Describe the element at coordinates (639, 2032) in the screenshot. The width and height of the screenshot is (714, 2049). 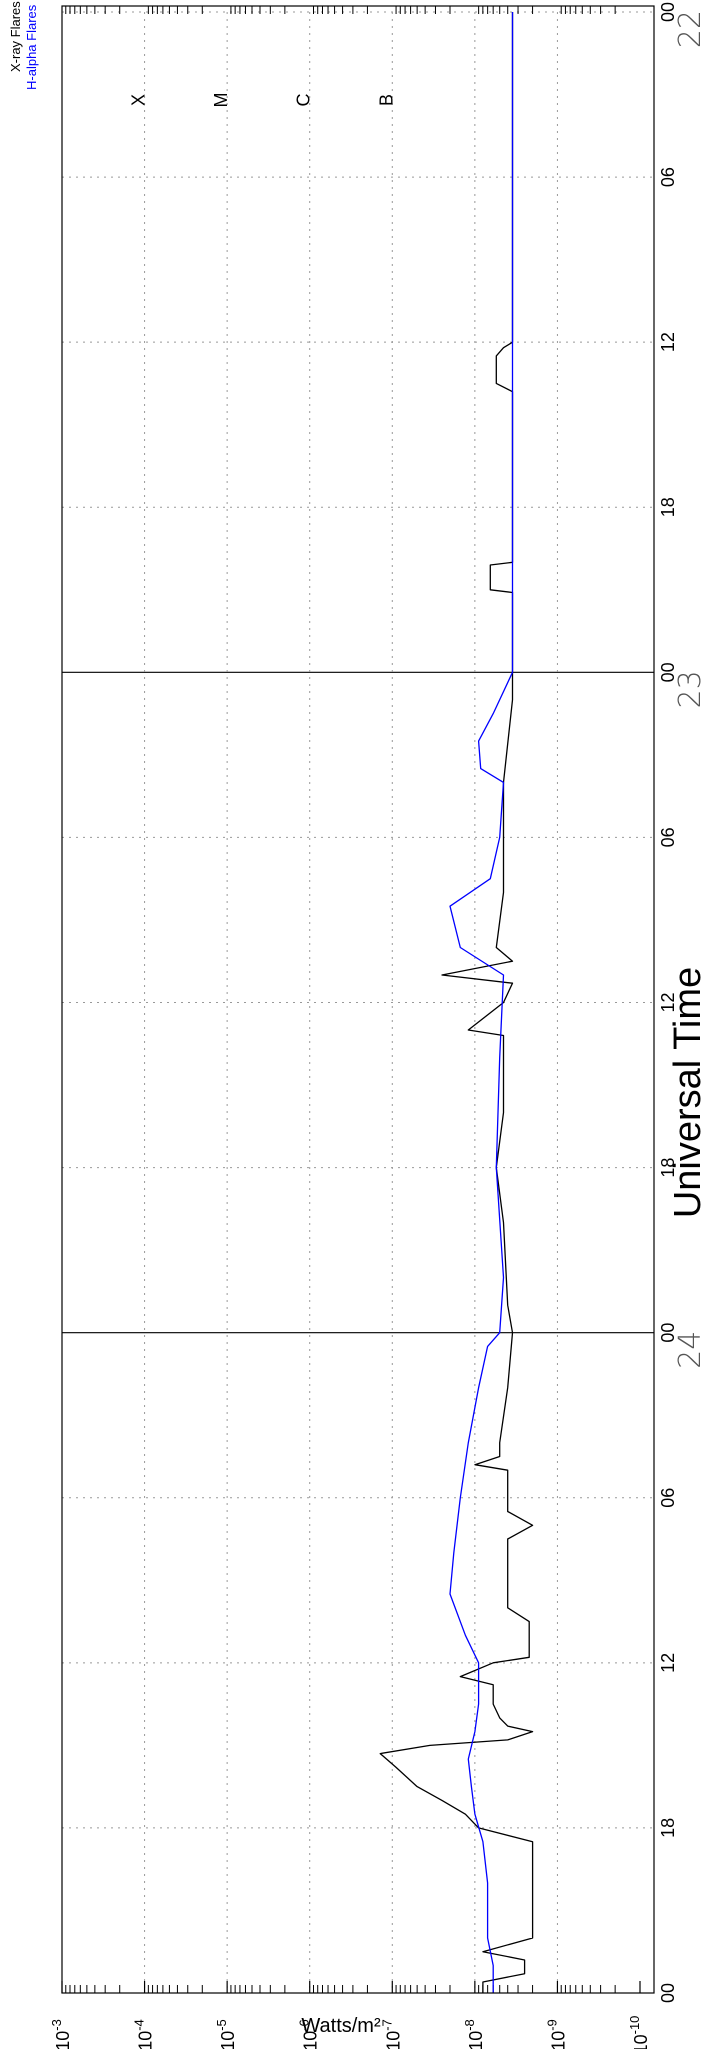
I see `y-tick-label: 10-10` at that location.